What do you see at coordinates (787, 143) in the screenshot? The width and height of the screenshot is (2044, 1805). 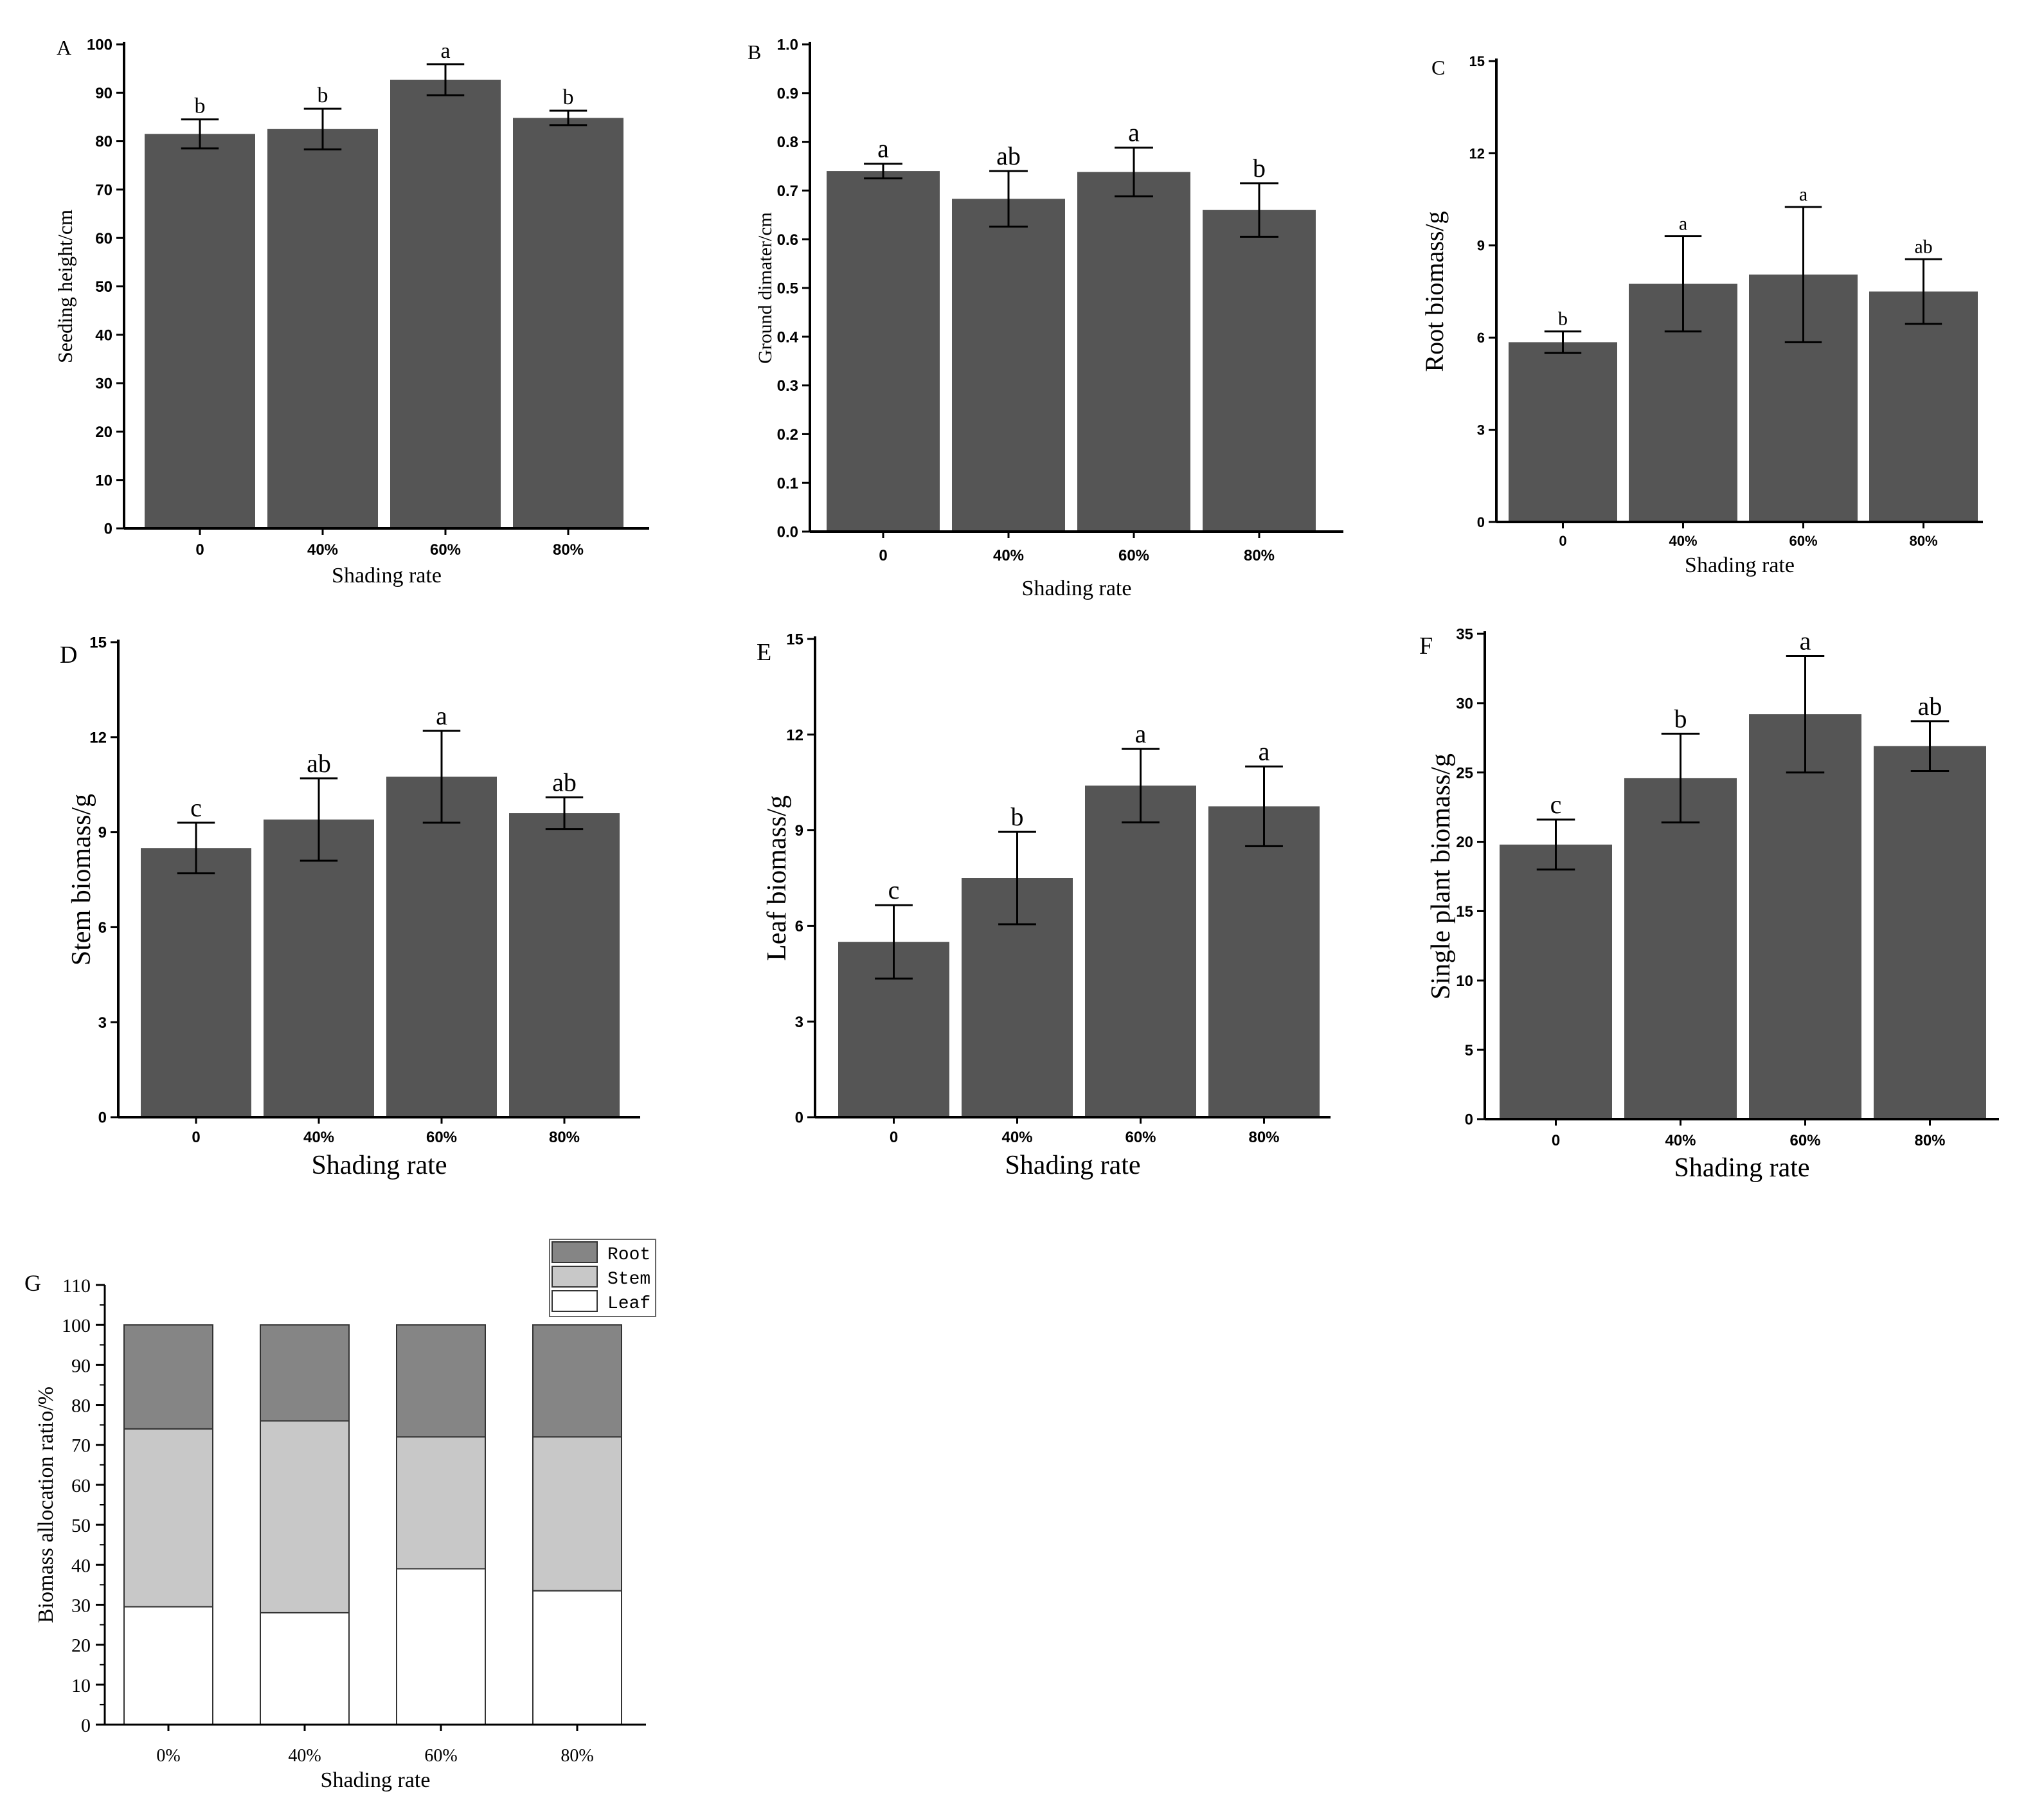 I see `y-tick-label: 0.8` at bounding box center [787, 143].